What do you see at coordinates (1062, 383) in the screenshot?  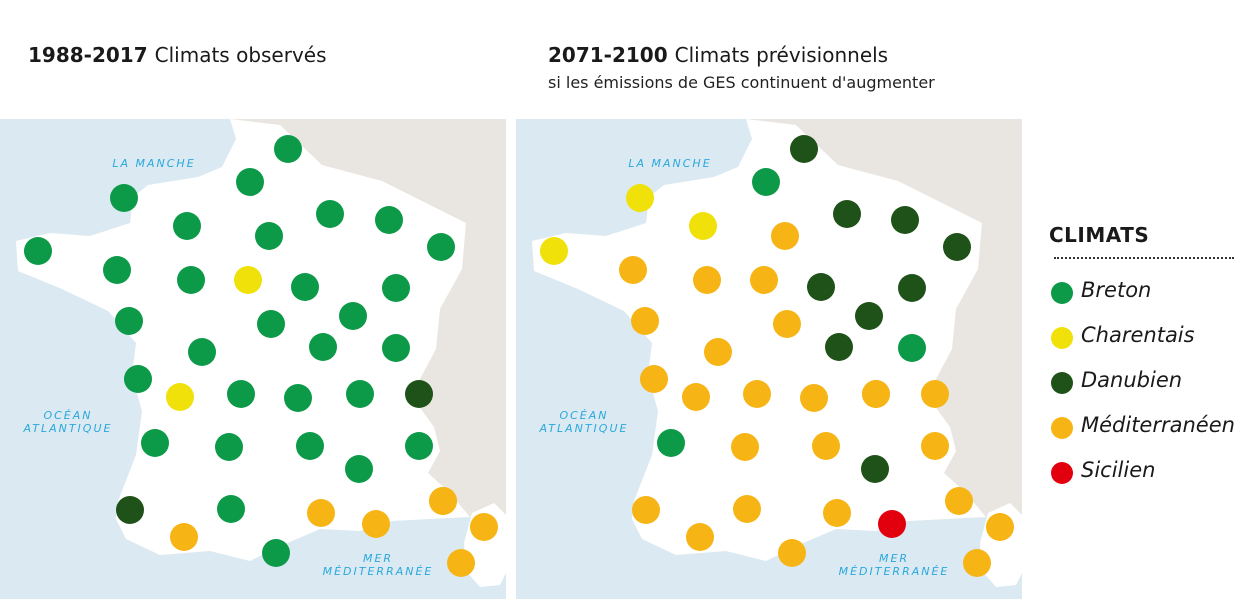 I see `legend-swatch-danubien` at bounding box center [1062, 383].